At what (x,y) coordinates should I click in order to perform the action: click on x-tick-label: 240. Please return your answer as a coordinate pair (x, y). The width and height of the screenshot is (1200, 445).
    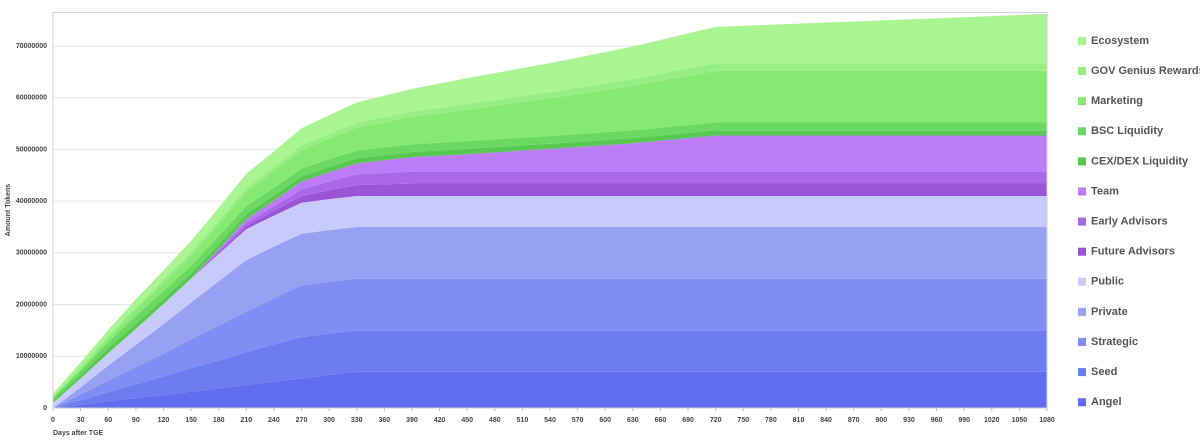
    Looking at the image, I should click on (274, 420).